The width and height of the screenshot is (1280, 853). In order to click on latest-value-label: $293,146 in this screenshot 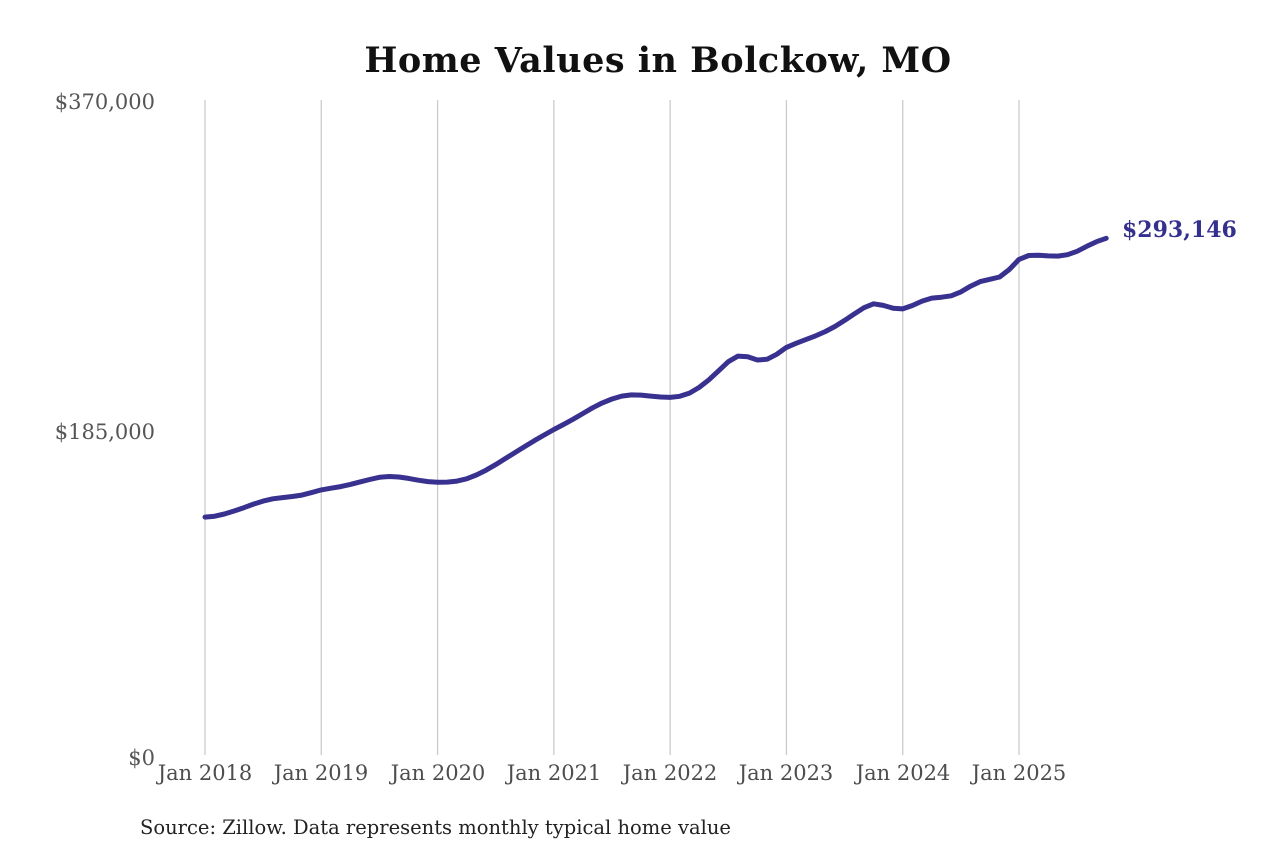, I will do `click(1179, 230)`.